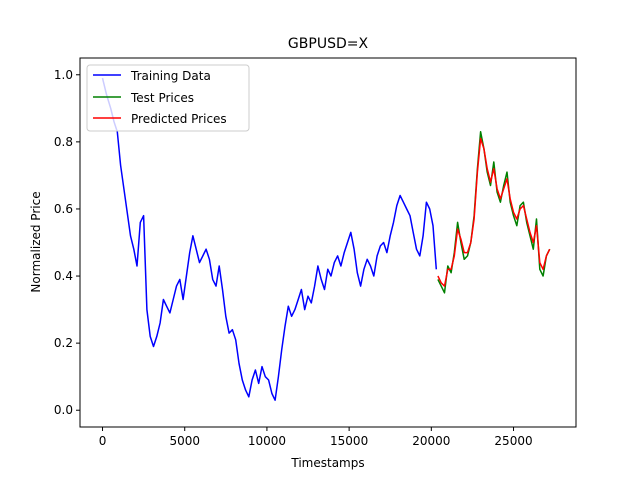 The width and height of the screenshot is (640, 480). What do you see at coordinates (328, 44) in the screenshot?
I see `chart-title: GBPUSD=X` at bounding box center [328, 44].